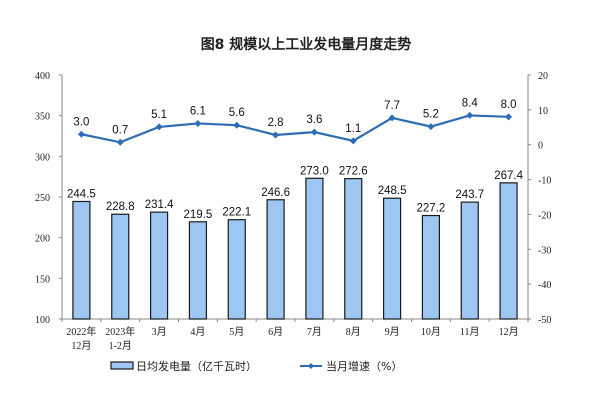  What do you see at coordinates (198, 215) in the screenshot?
I see `bar-data-label: 219.5` at bounding box center [198, 215].